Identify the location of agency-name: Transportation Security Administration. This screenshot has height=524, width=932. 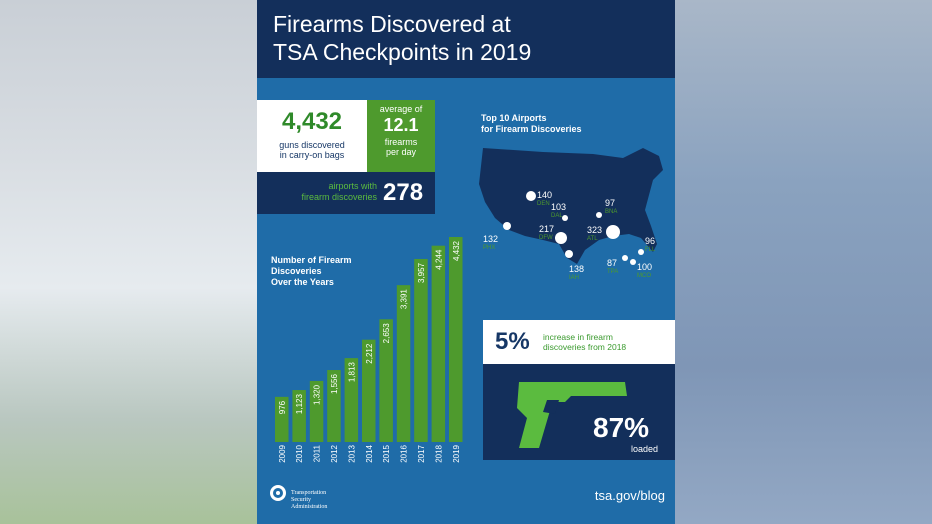
(309, 500).